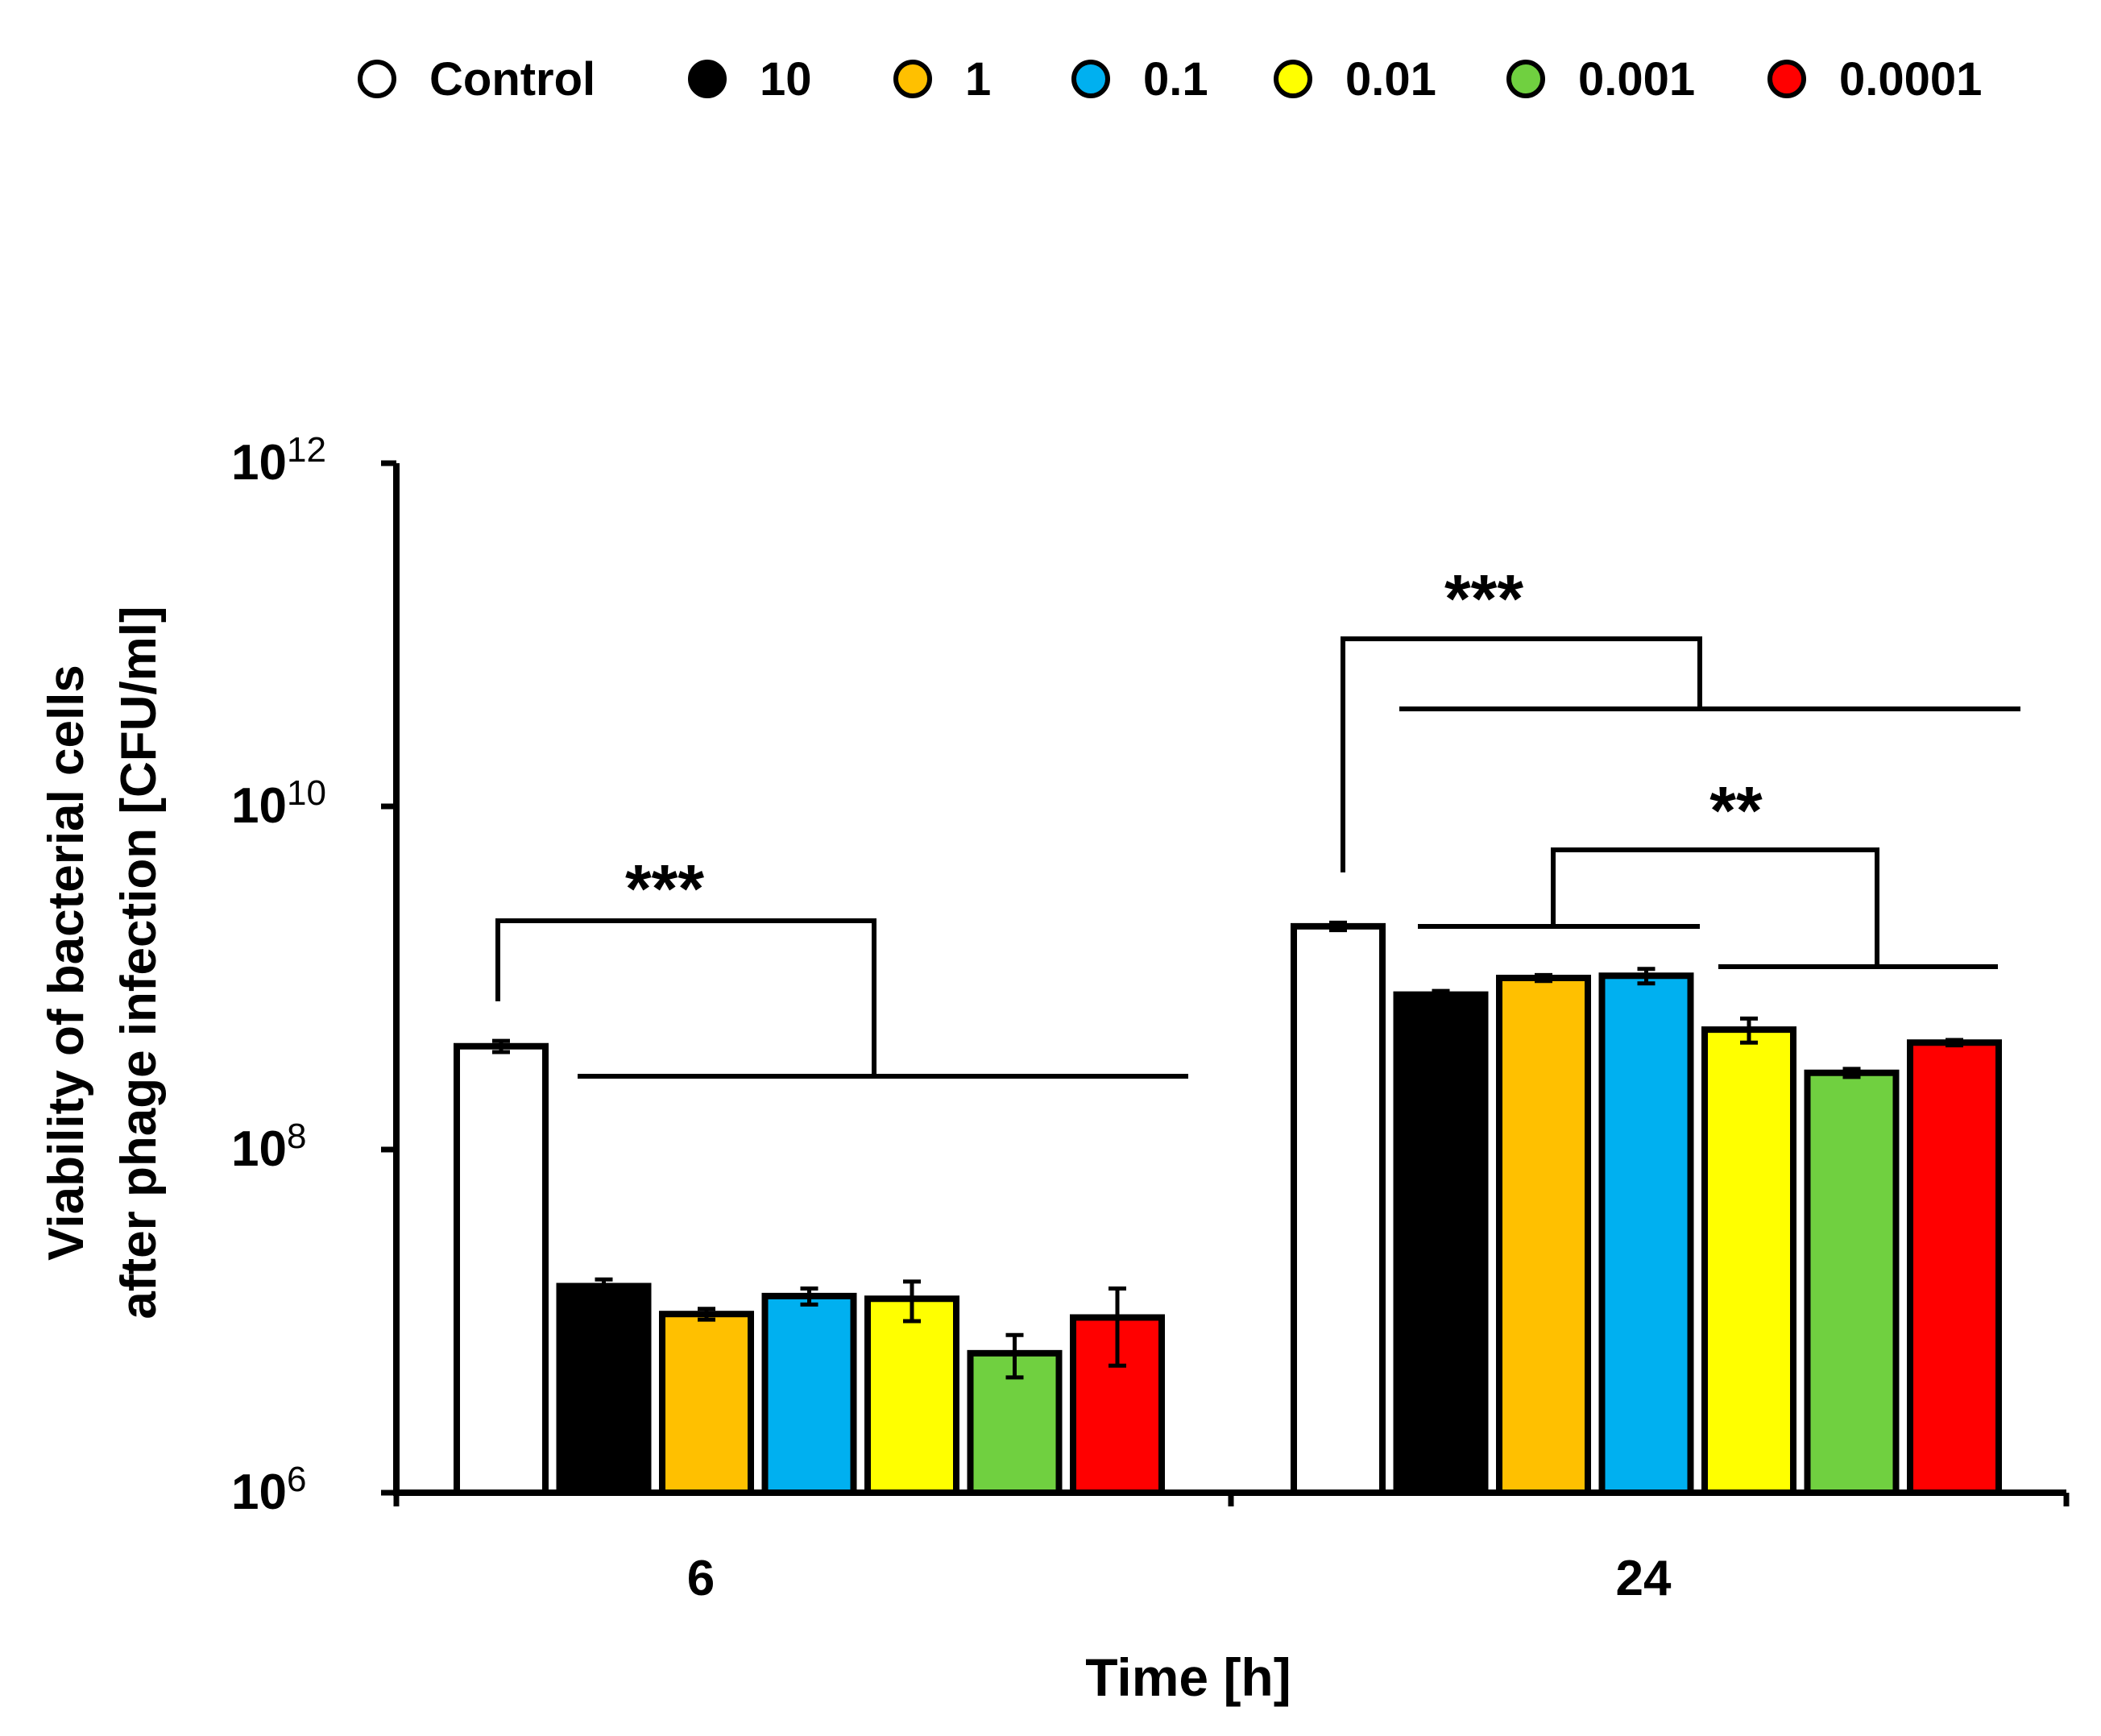  Describe the element at coordinates (809, 1394) in the screenshot. I see `bar-0_1-t6` at that location.